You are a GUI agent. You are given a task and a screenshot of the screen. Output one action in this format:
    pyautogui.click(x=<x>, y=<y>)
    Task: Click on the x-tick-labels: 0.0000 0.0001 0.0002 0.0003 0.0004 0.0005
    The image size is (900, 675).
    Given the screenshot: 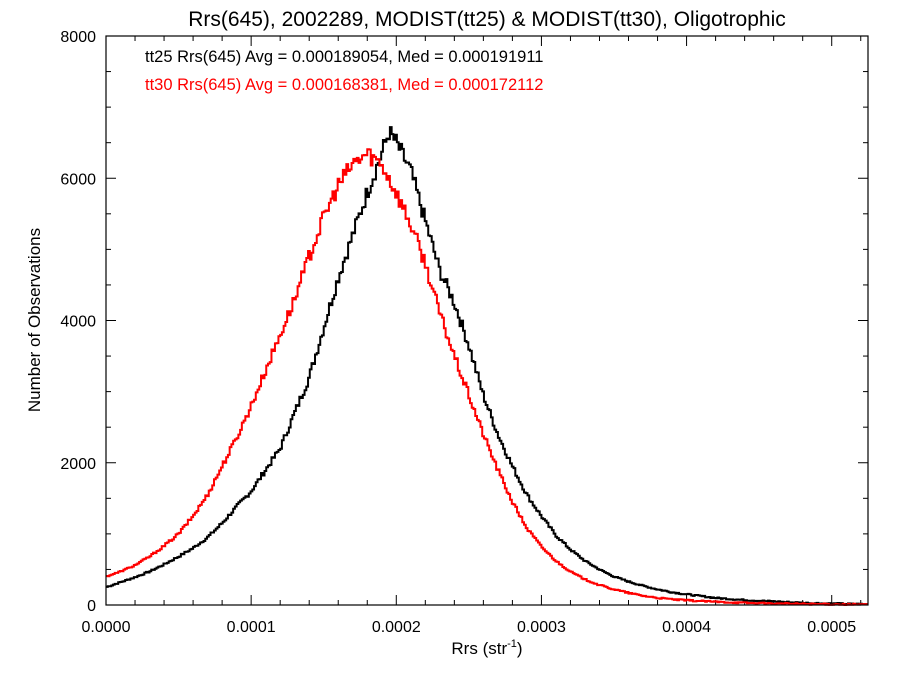 What is the action you would take?
    pyautogui.click(x=469, y=627)
    